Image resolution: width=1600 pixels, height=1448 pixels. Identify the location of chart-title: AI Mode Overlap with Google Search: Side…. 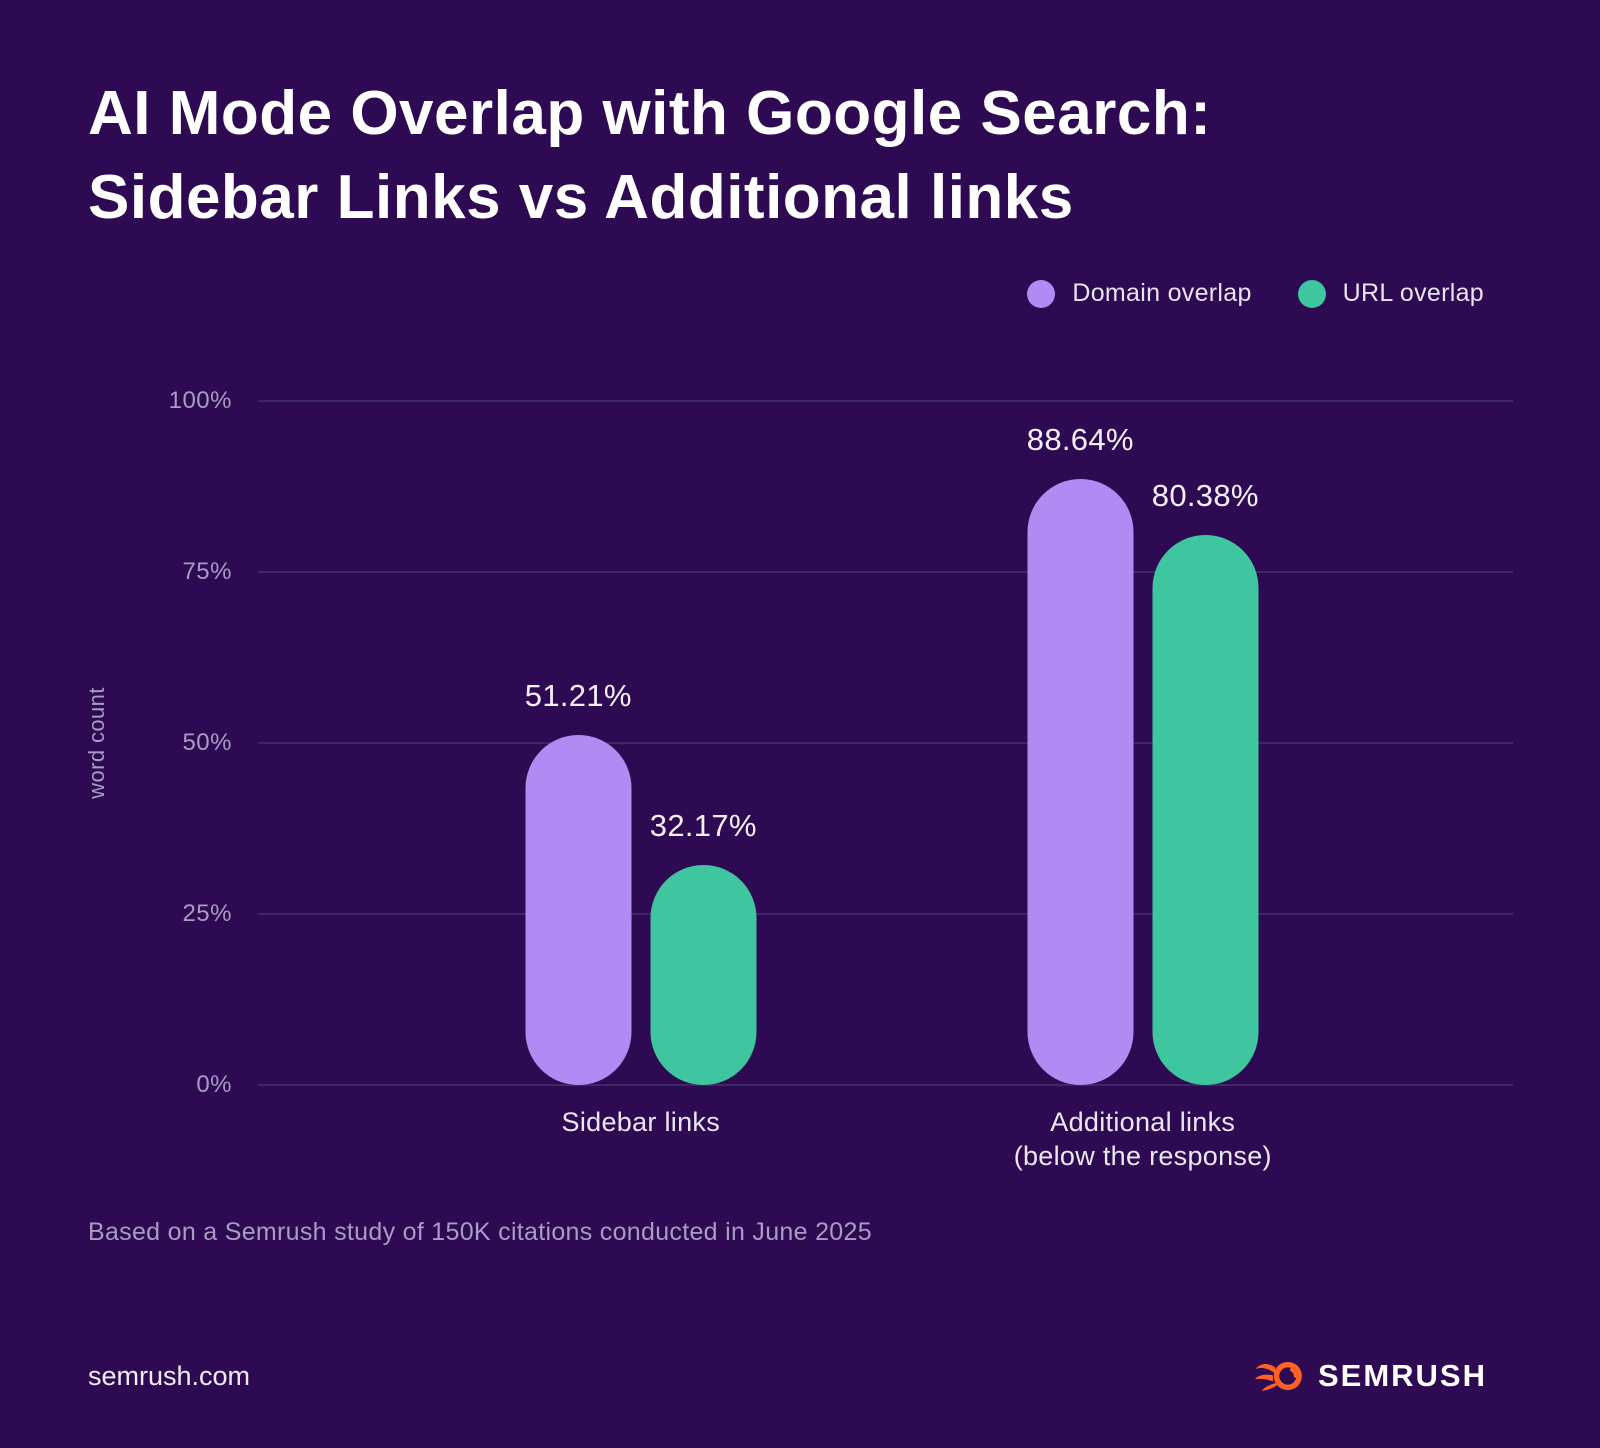
(650, 156).